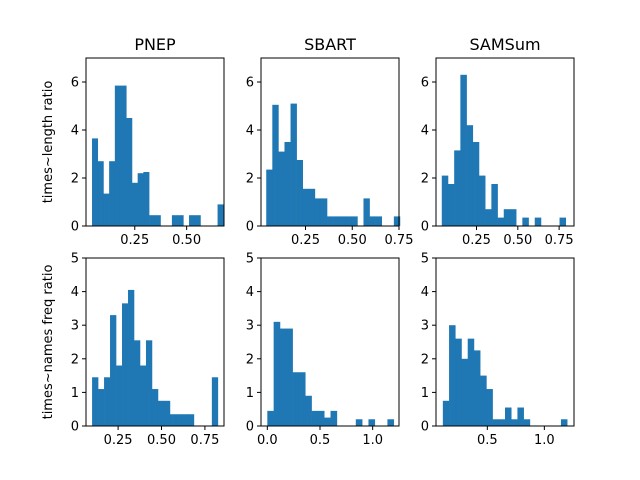 This screenshot has height=480, width=640. I want to click on y-tick-label: 3, so click(75, 326).